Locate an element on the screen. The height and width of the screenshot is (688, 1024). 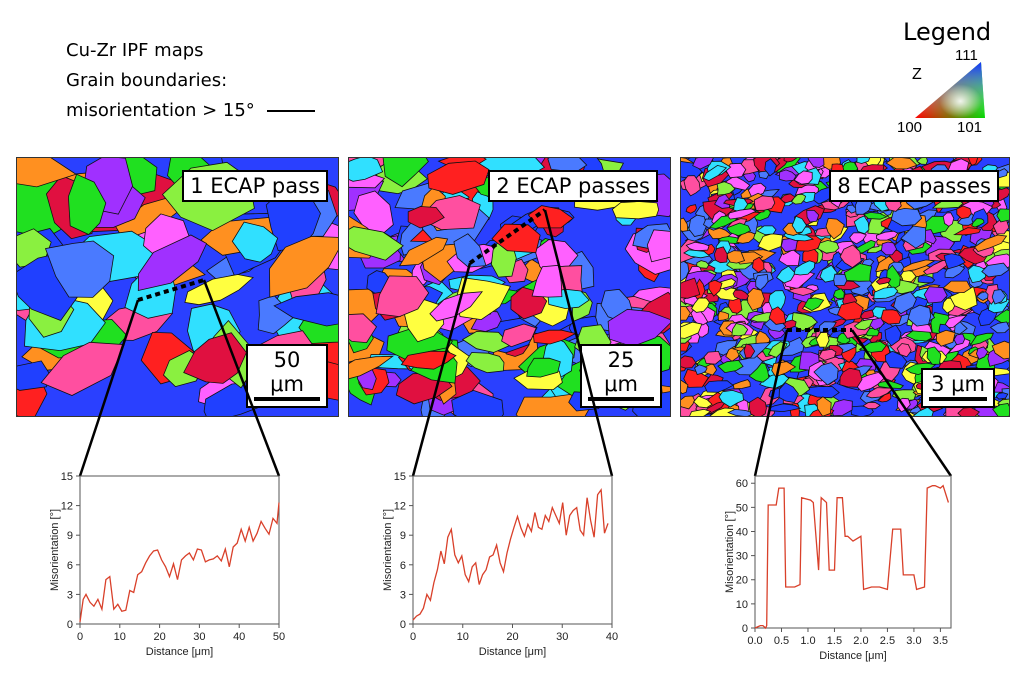
y-tick-label: 50 is located at coordinates (742, 508).